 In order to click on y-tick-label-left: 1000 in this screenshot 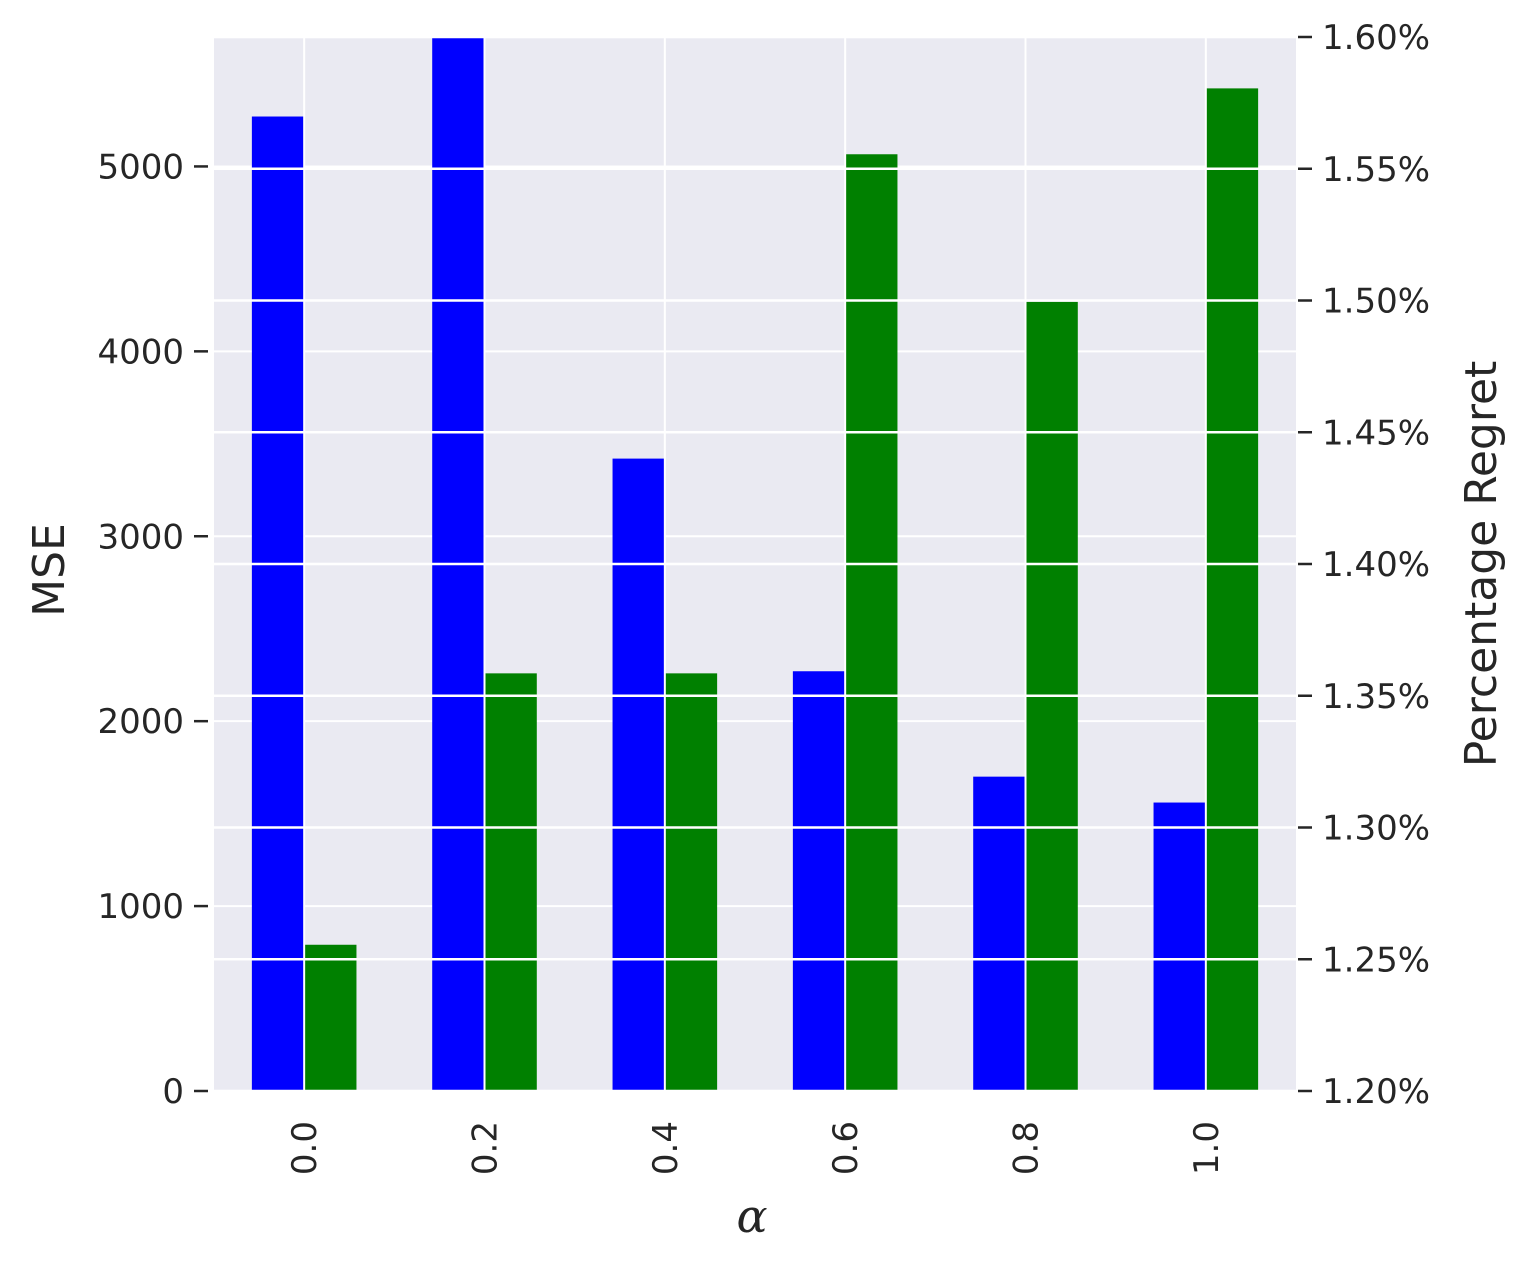, I will do `click(140, 907)`.